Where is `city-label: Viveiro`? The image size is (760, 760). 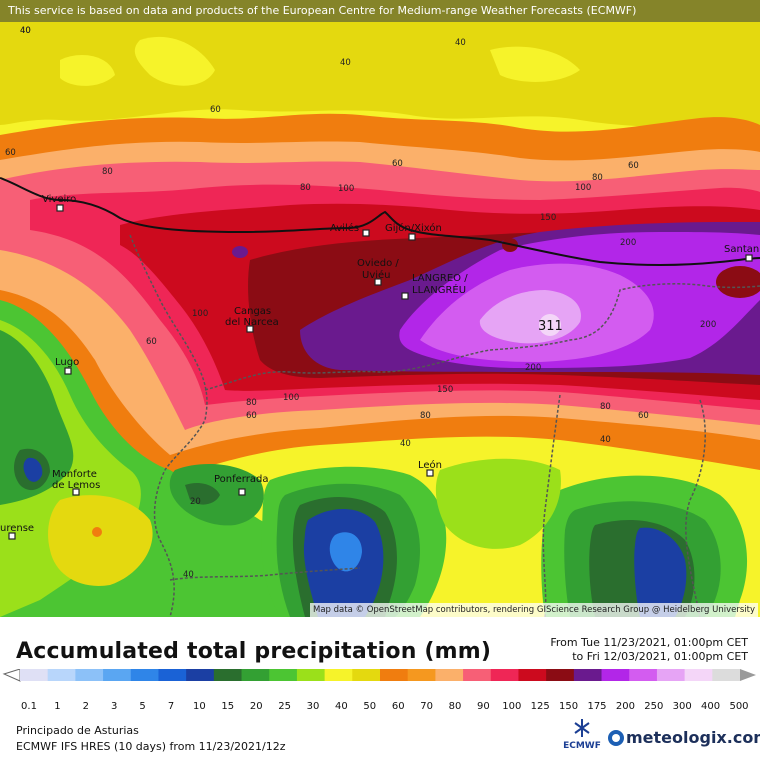 city-label: Viveiro is located at coordinates (59, 199).